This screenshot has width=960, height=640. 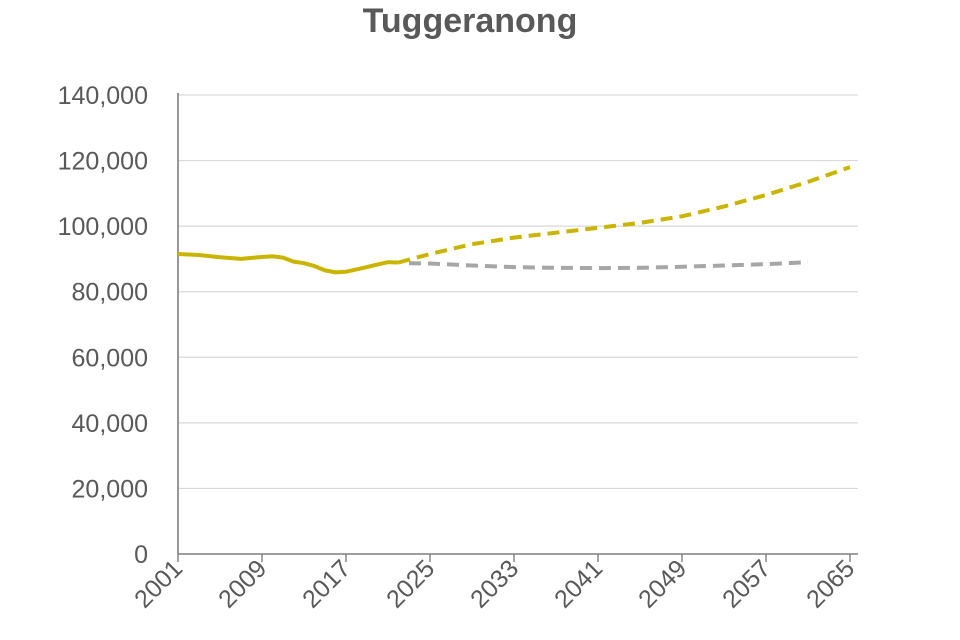 I want to click on y-tick-label: 0, so click(x=141, y=555).